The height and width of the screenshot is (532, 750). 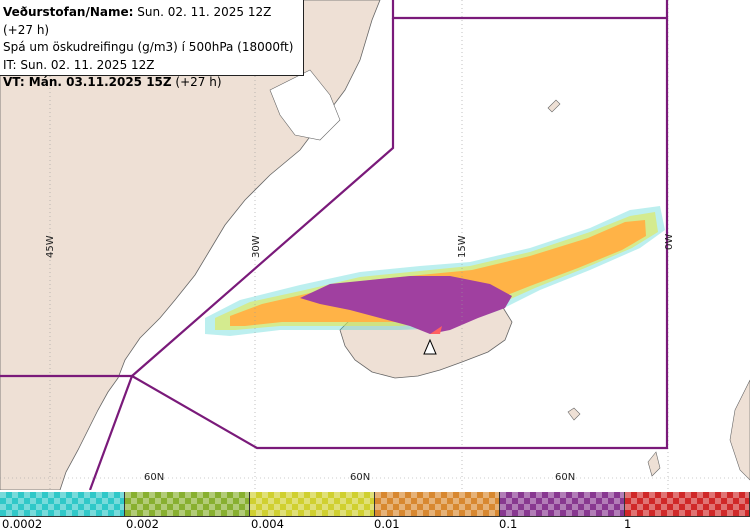 I want to click on lon-label-45w: 45W, so click(x=50, y=246).